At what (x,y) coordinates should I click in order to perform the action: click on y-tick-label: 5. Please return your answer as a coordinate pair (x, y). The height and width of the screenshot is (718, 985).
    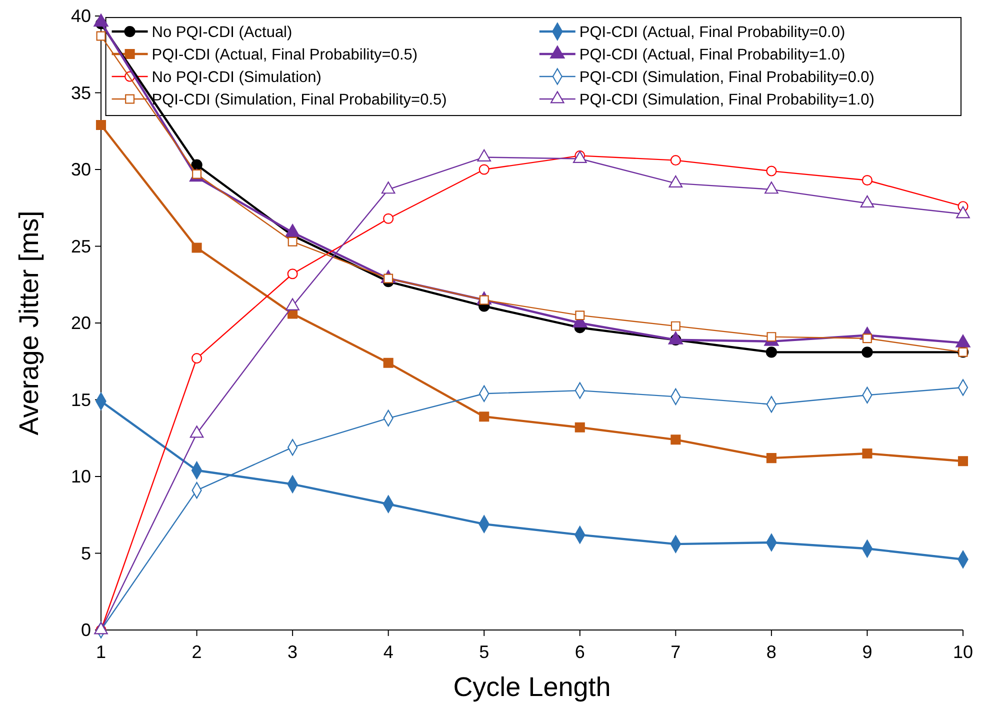
    Looking at the image, I should click on (85, 553).